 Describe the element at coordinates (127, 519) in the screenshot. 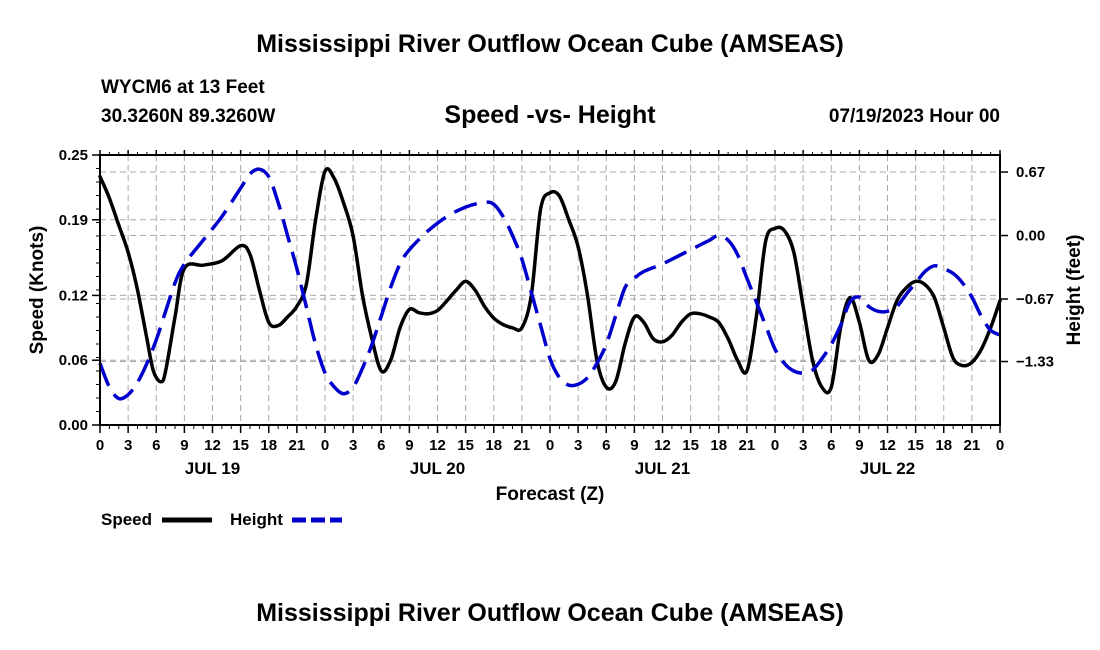

I see `legend-speed-label: Speed` at that location.